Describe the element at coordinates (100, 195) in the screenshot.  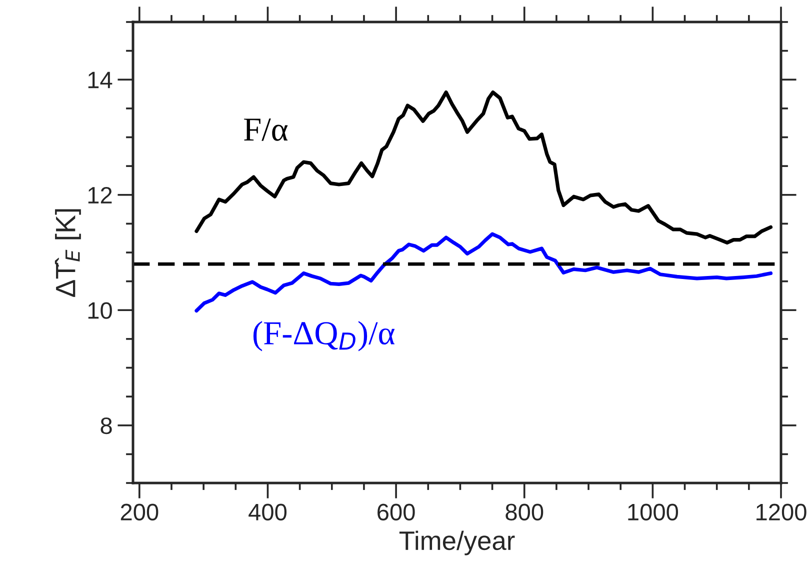
I see `y-tick-label: 12` at that location.